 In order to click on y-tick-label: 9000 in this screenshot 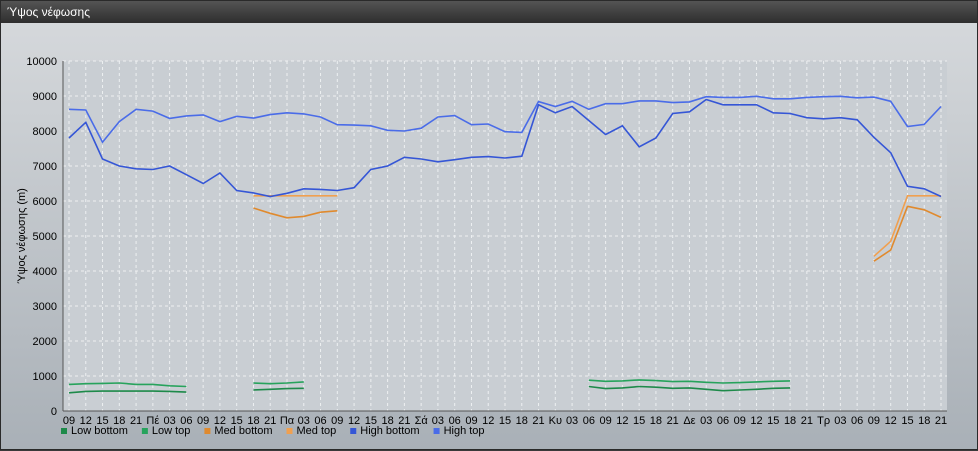, I will do `click(45, 97)`.